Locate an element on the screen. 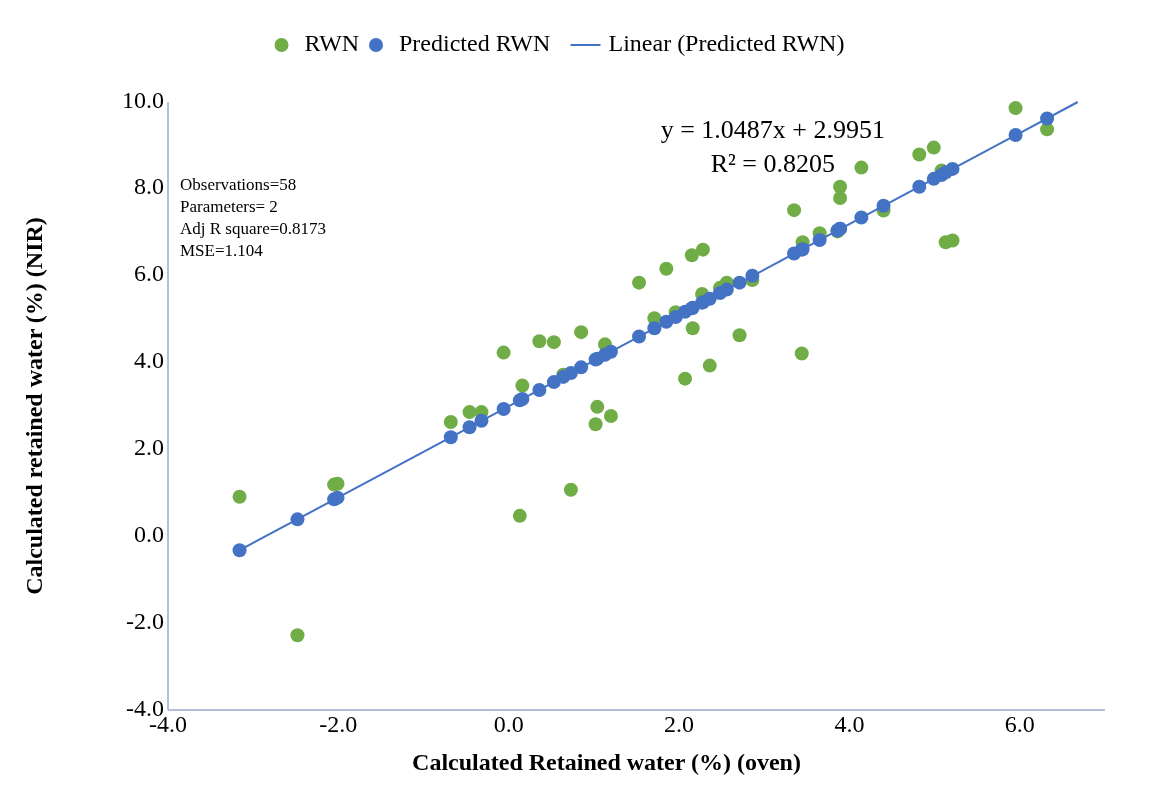 The height and width of the screenshot is (793, 1151). y-tick-label: -2.0 is located at coordinates (145, 620).